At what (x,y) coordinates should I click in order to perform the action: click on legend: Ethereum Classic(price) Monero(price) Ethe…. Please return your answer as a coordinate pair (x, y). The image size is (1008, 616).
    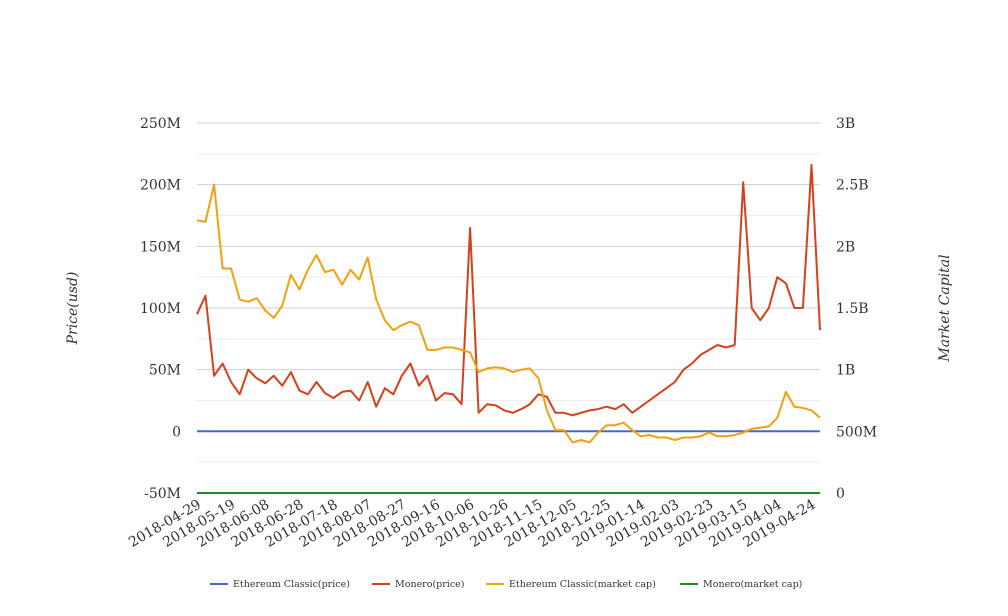
    Looking at the image, I should click on (506, 584).